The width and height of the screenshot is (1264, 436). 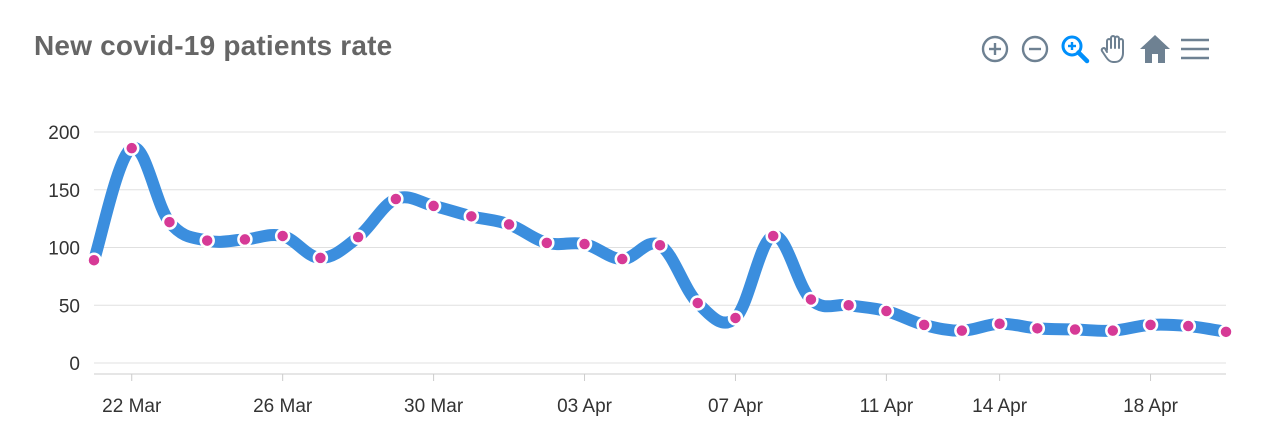 I want to click on zoom-out-button, so click(x=1035, y=49).